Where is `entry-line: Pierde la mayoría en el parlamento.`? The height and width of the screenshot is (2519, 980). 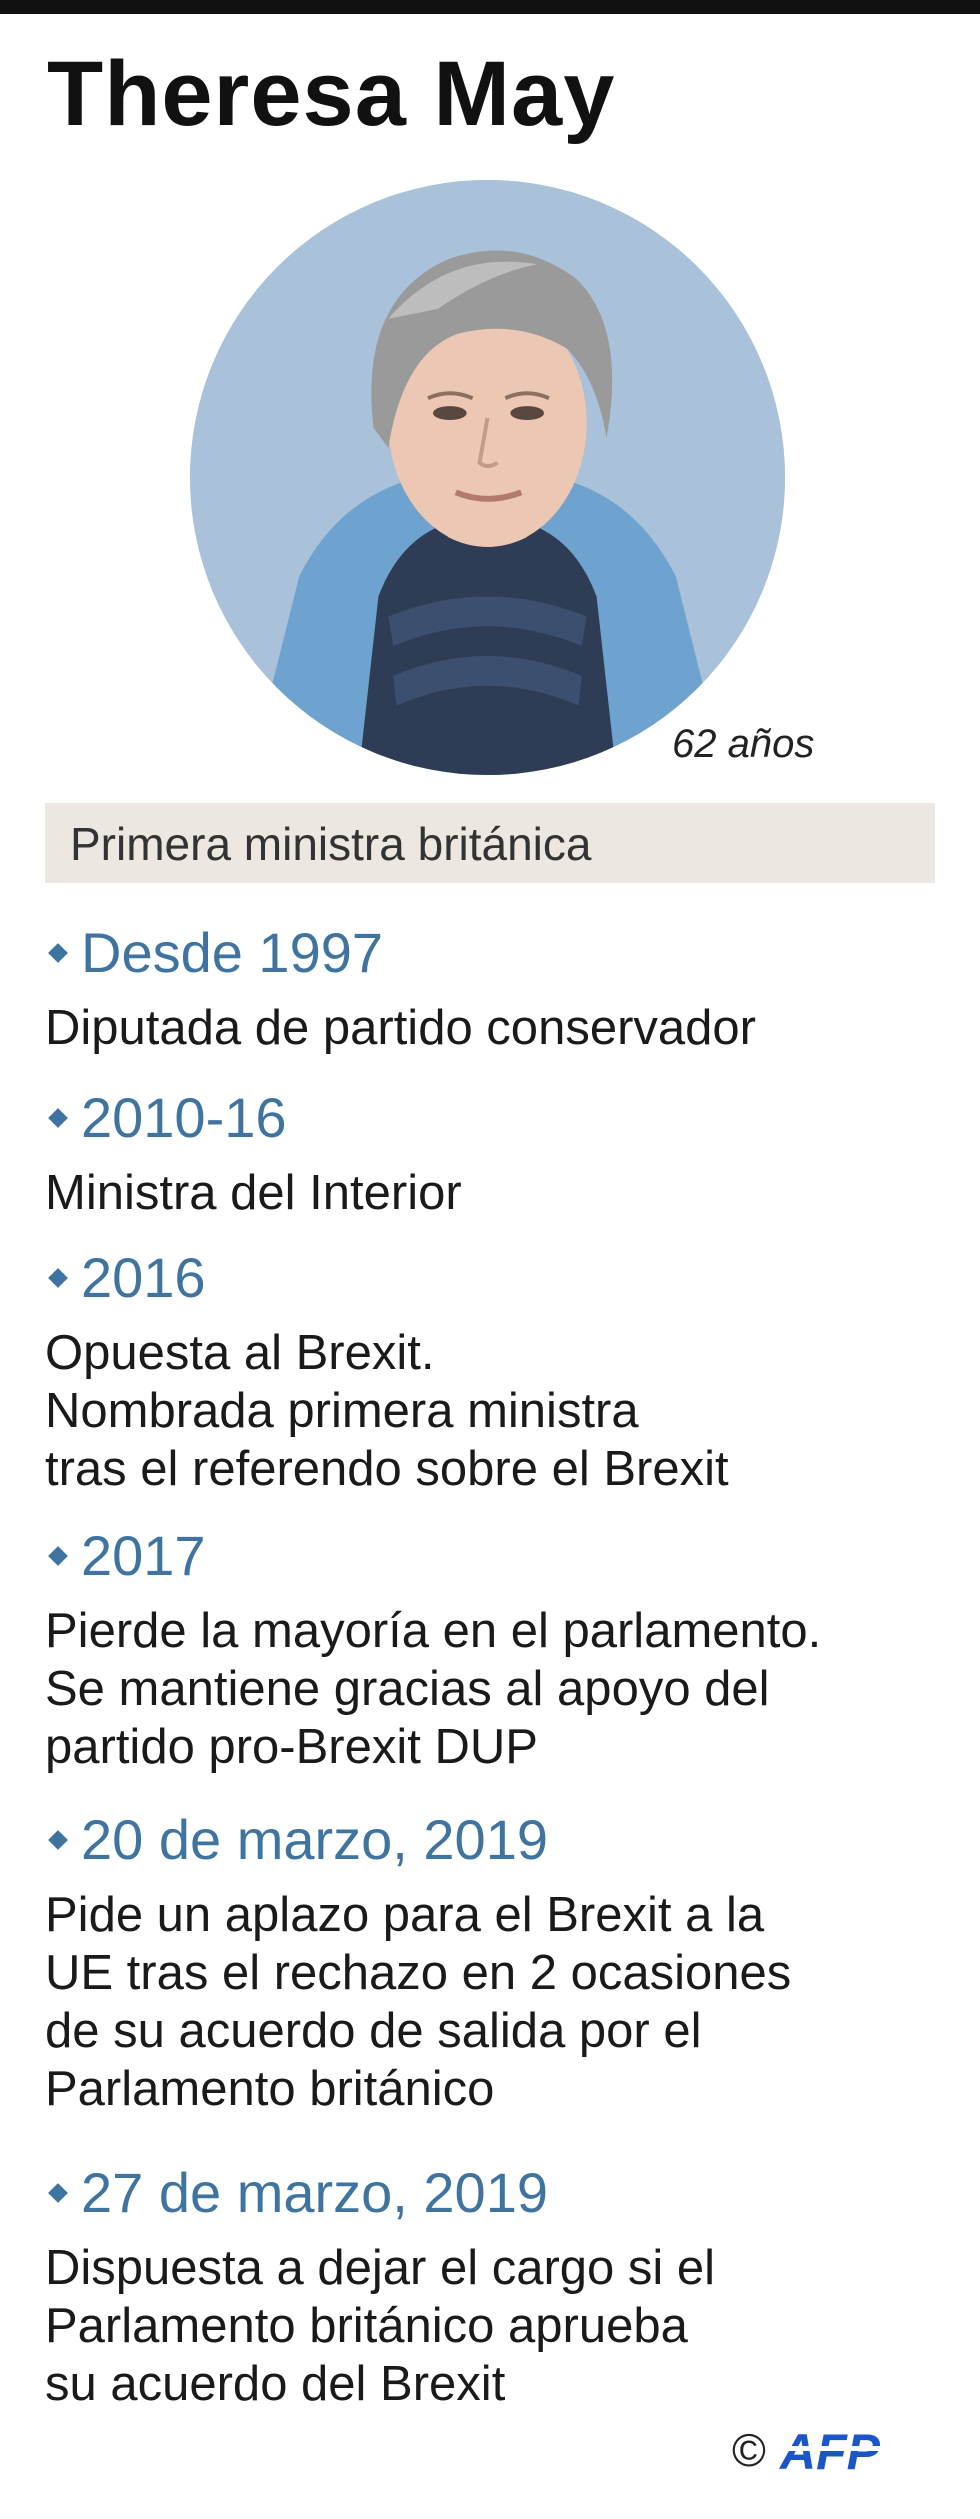
entry-line: Pierde la mayoría en el parlamento. is located at coordinates (433, 1631).